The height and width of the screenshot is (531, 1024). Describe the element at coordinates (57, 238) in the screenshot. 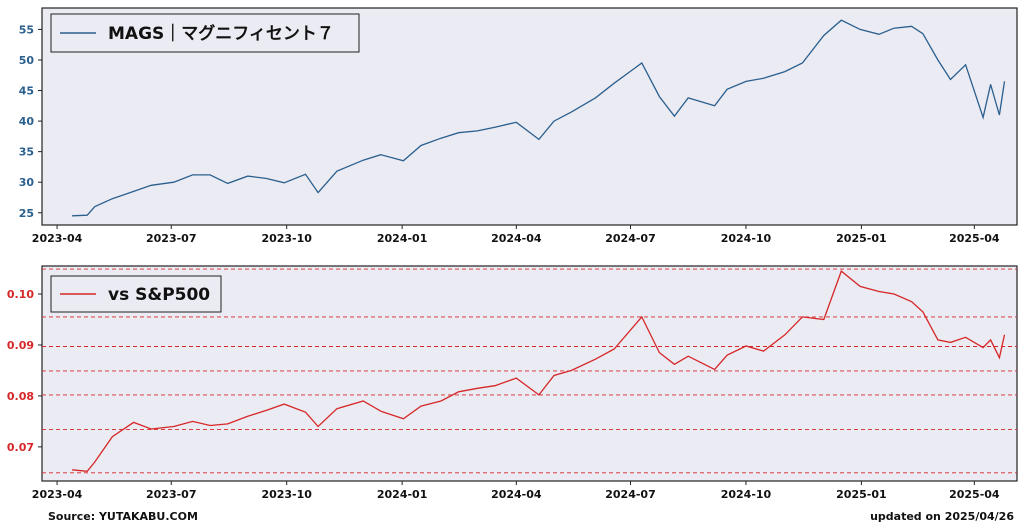

I see `upper-xtick-label: 2023-04` at that location.